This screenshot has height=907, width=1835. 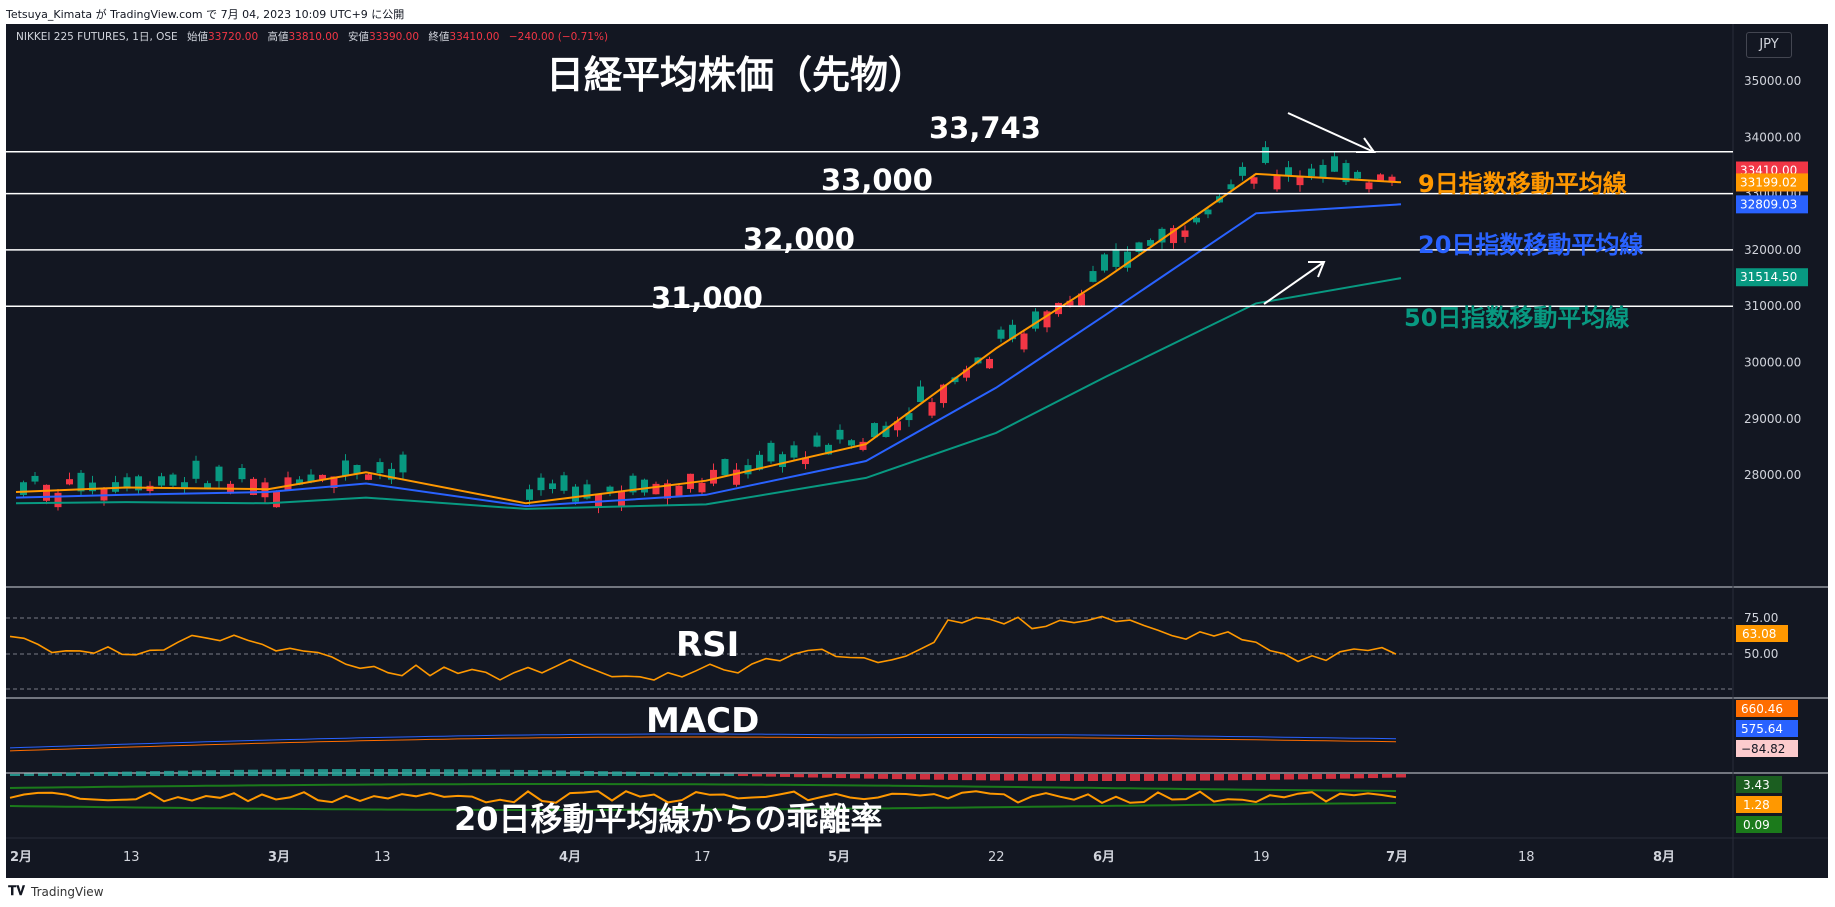 What do you see at coordinates (474, 37) in the screenshot?
I see `legend-close: 33410.00` at bounding box center [474, 37].